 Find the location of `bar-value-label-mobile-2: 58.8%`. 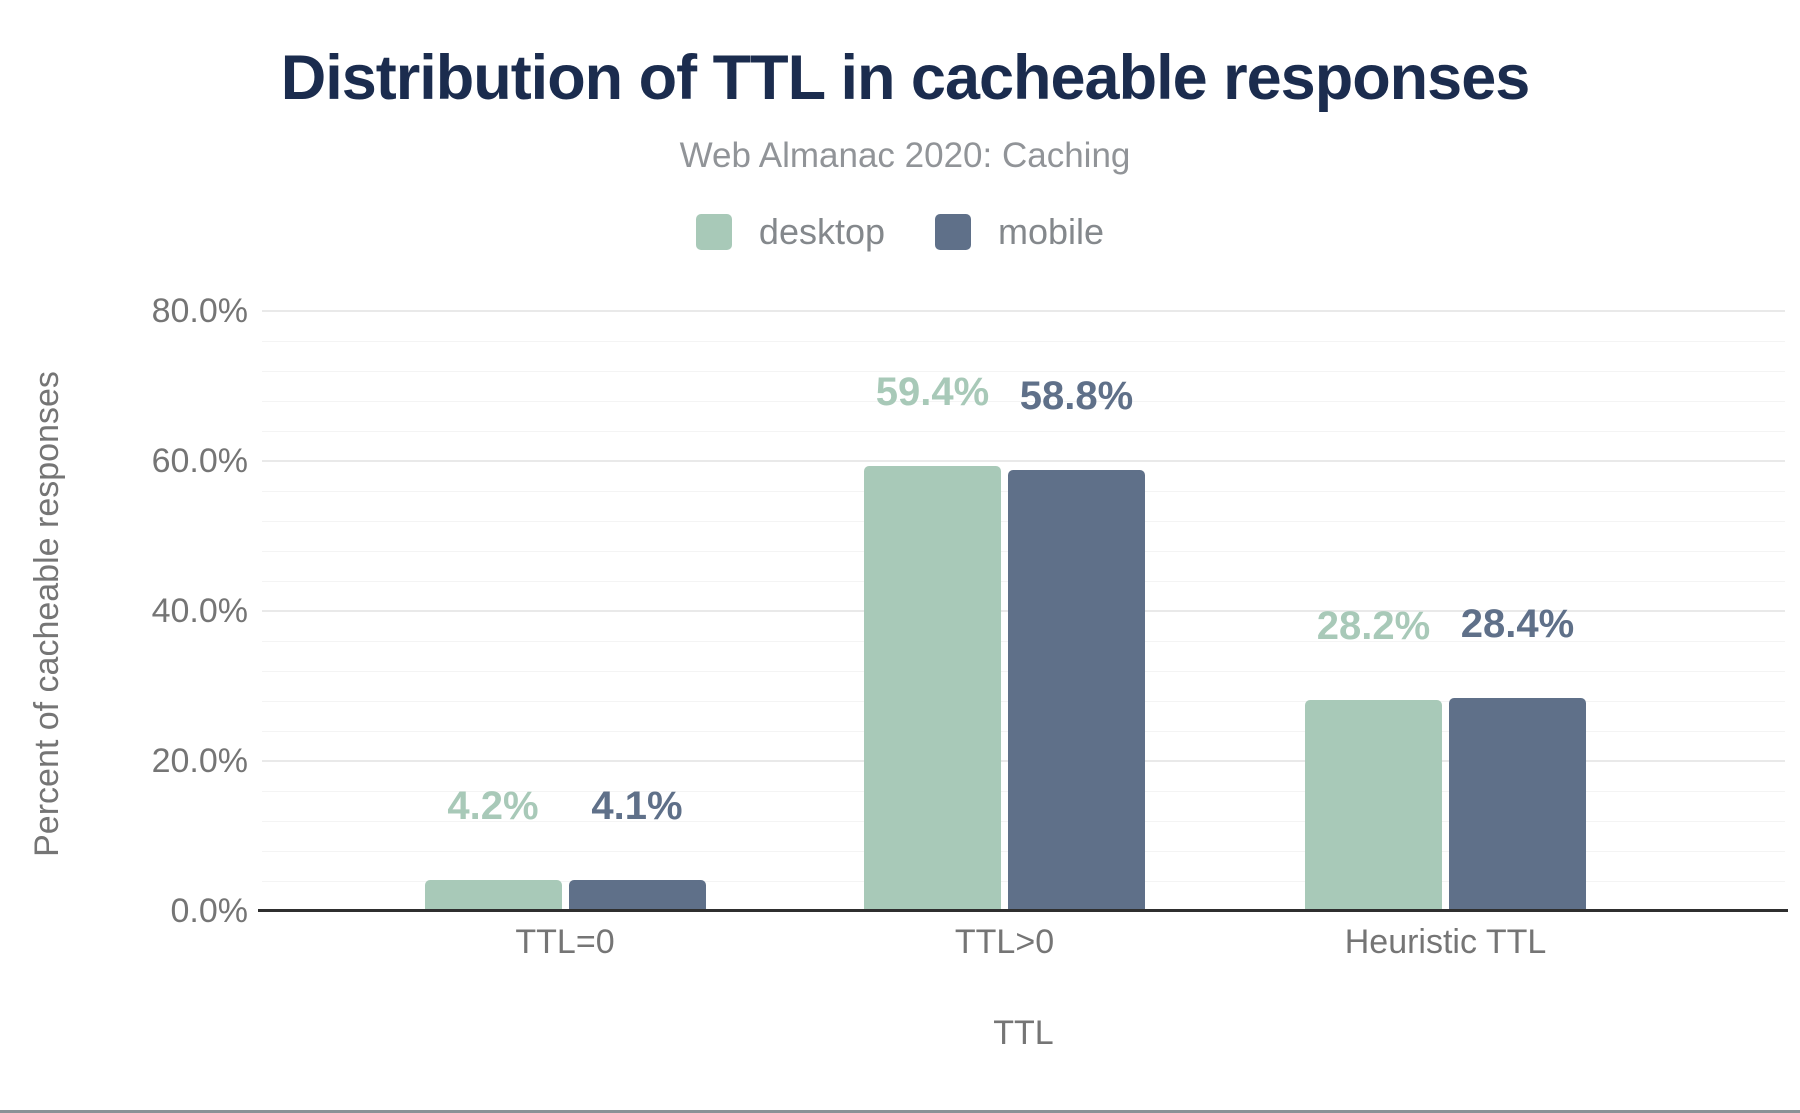

bar-value-label-mobile-2: 58.8% is located at coordinates (1076, 396).